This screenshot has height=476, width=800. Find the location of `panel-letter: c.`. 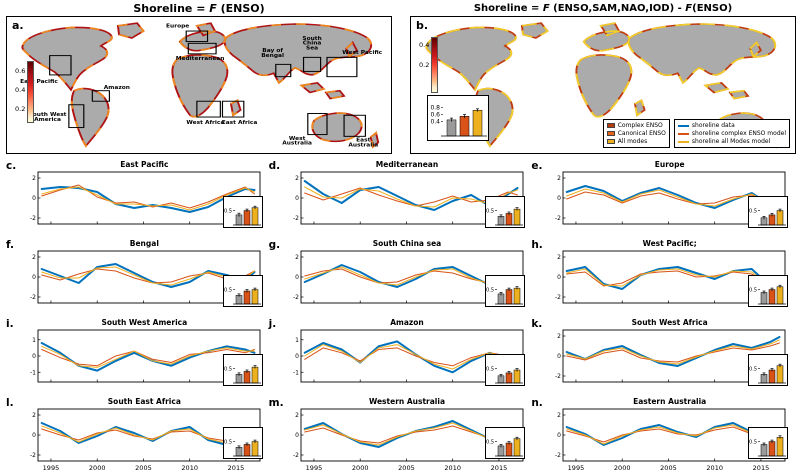

panel-letter: c. is located at coordinates (11, 166).